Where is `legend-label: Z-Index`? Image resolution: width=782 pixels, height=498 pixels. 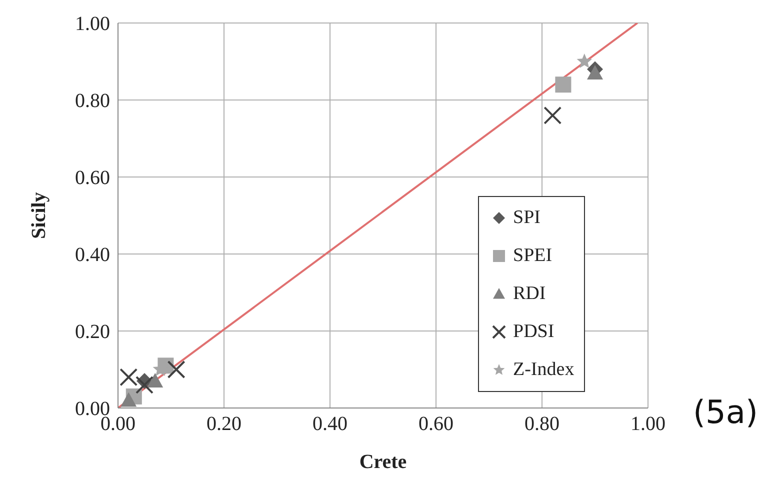
legend-label: Z-Index is located at coordinates (543, 370).